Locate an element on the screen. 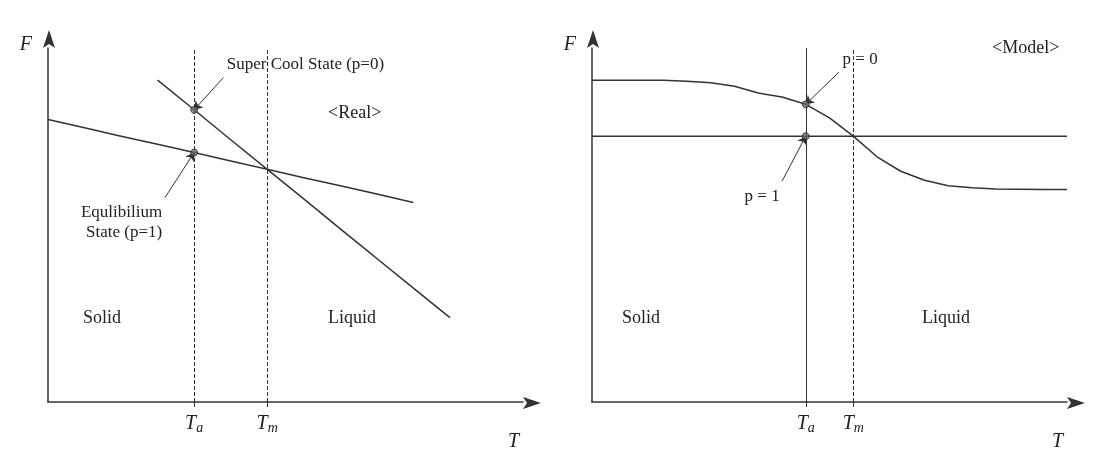  annotation: p = 0 is located at coordinates (860, 59).